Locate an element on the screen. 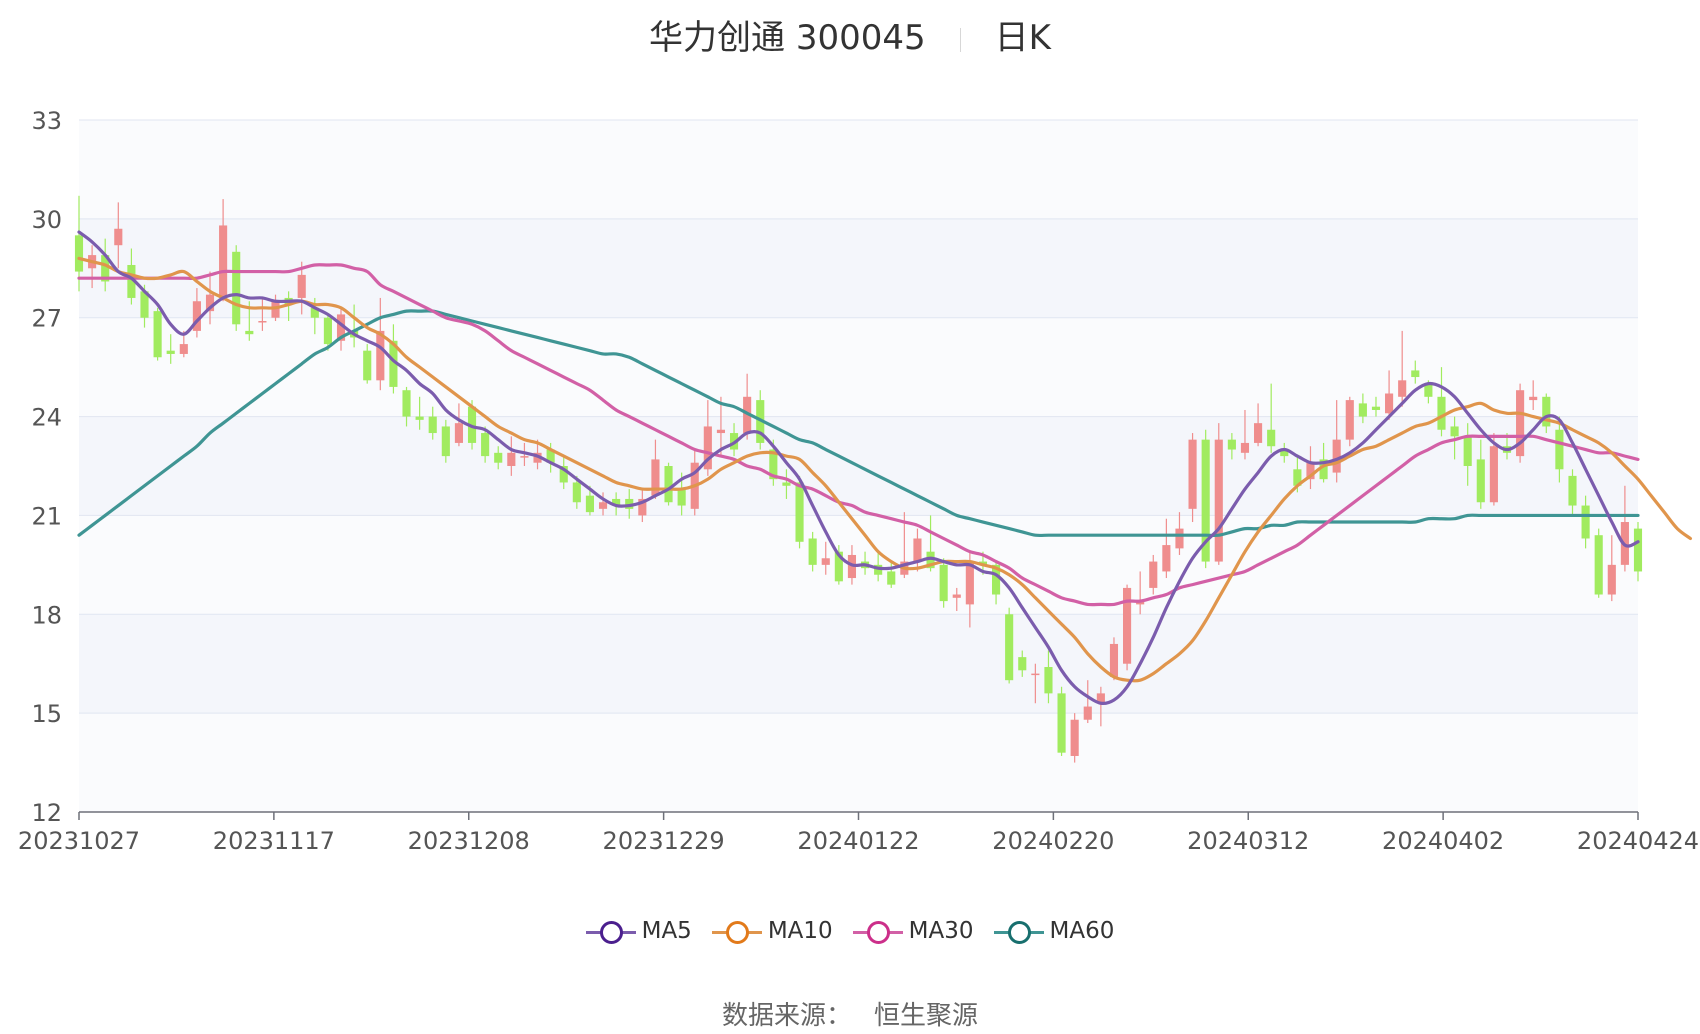 The width and height of the screenshot is (1700, 1034). period-label: 日K is located at coordinates (1022, 38).